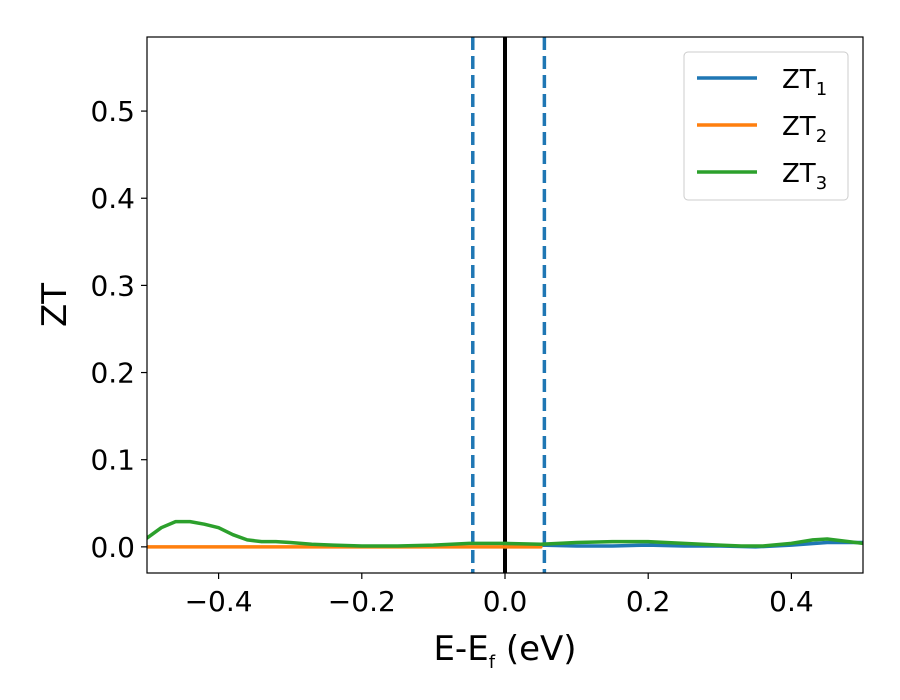  What do you see at coordinates (55, 305) in the screenshot?
I see `y-axis-title: ZT` at bounding box center [55, 305].